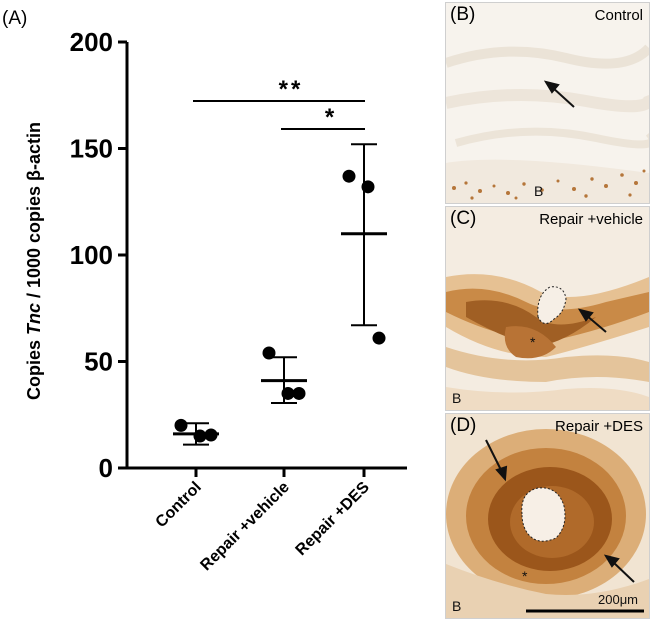 The width and height of the screenshot is (650, 619). What do you see at coordinates (457, 398) in the screenshot?
I see `panel-c-bone-mark: B` at bounding box center [457, 398].